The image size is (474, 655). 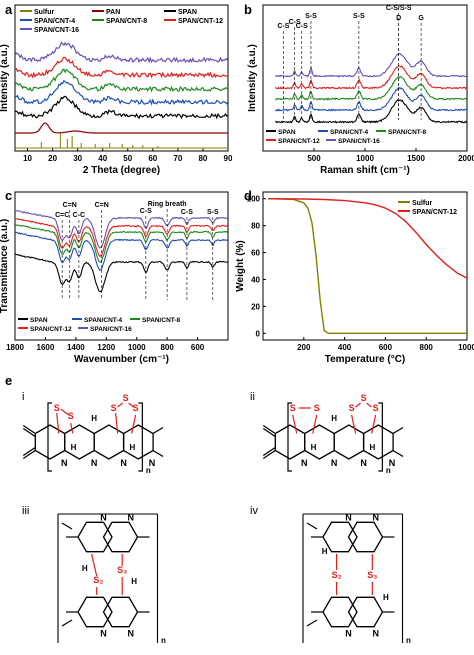 What do you see at coordinates (121, 273) in the screenshot?
I see `series-line-span` at bounding box center [121, 273].